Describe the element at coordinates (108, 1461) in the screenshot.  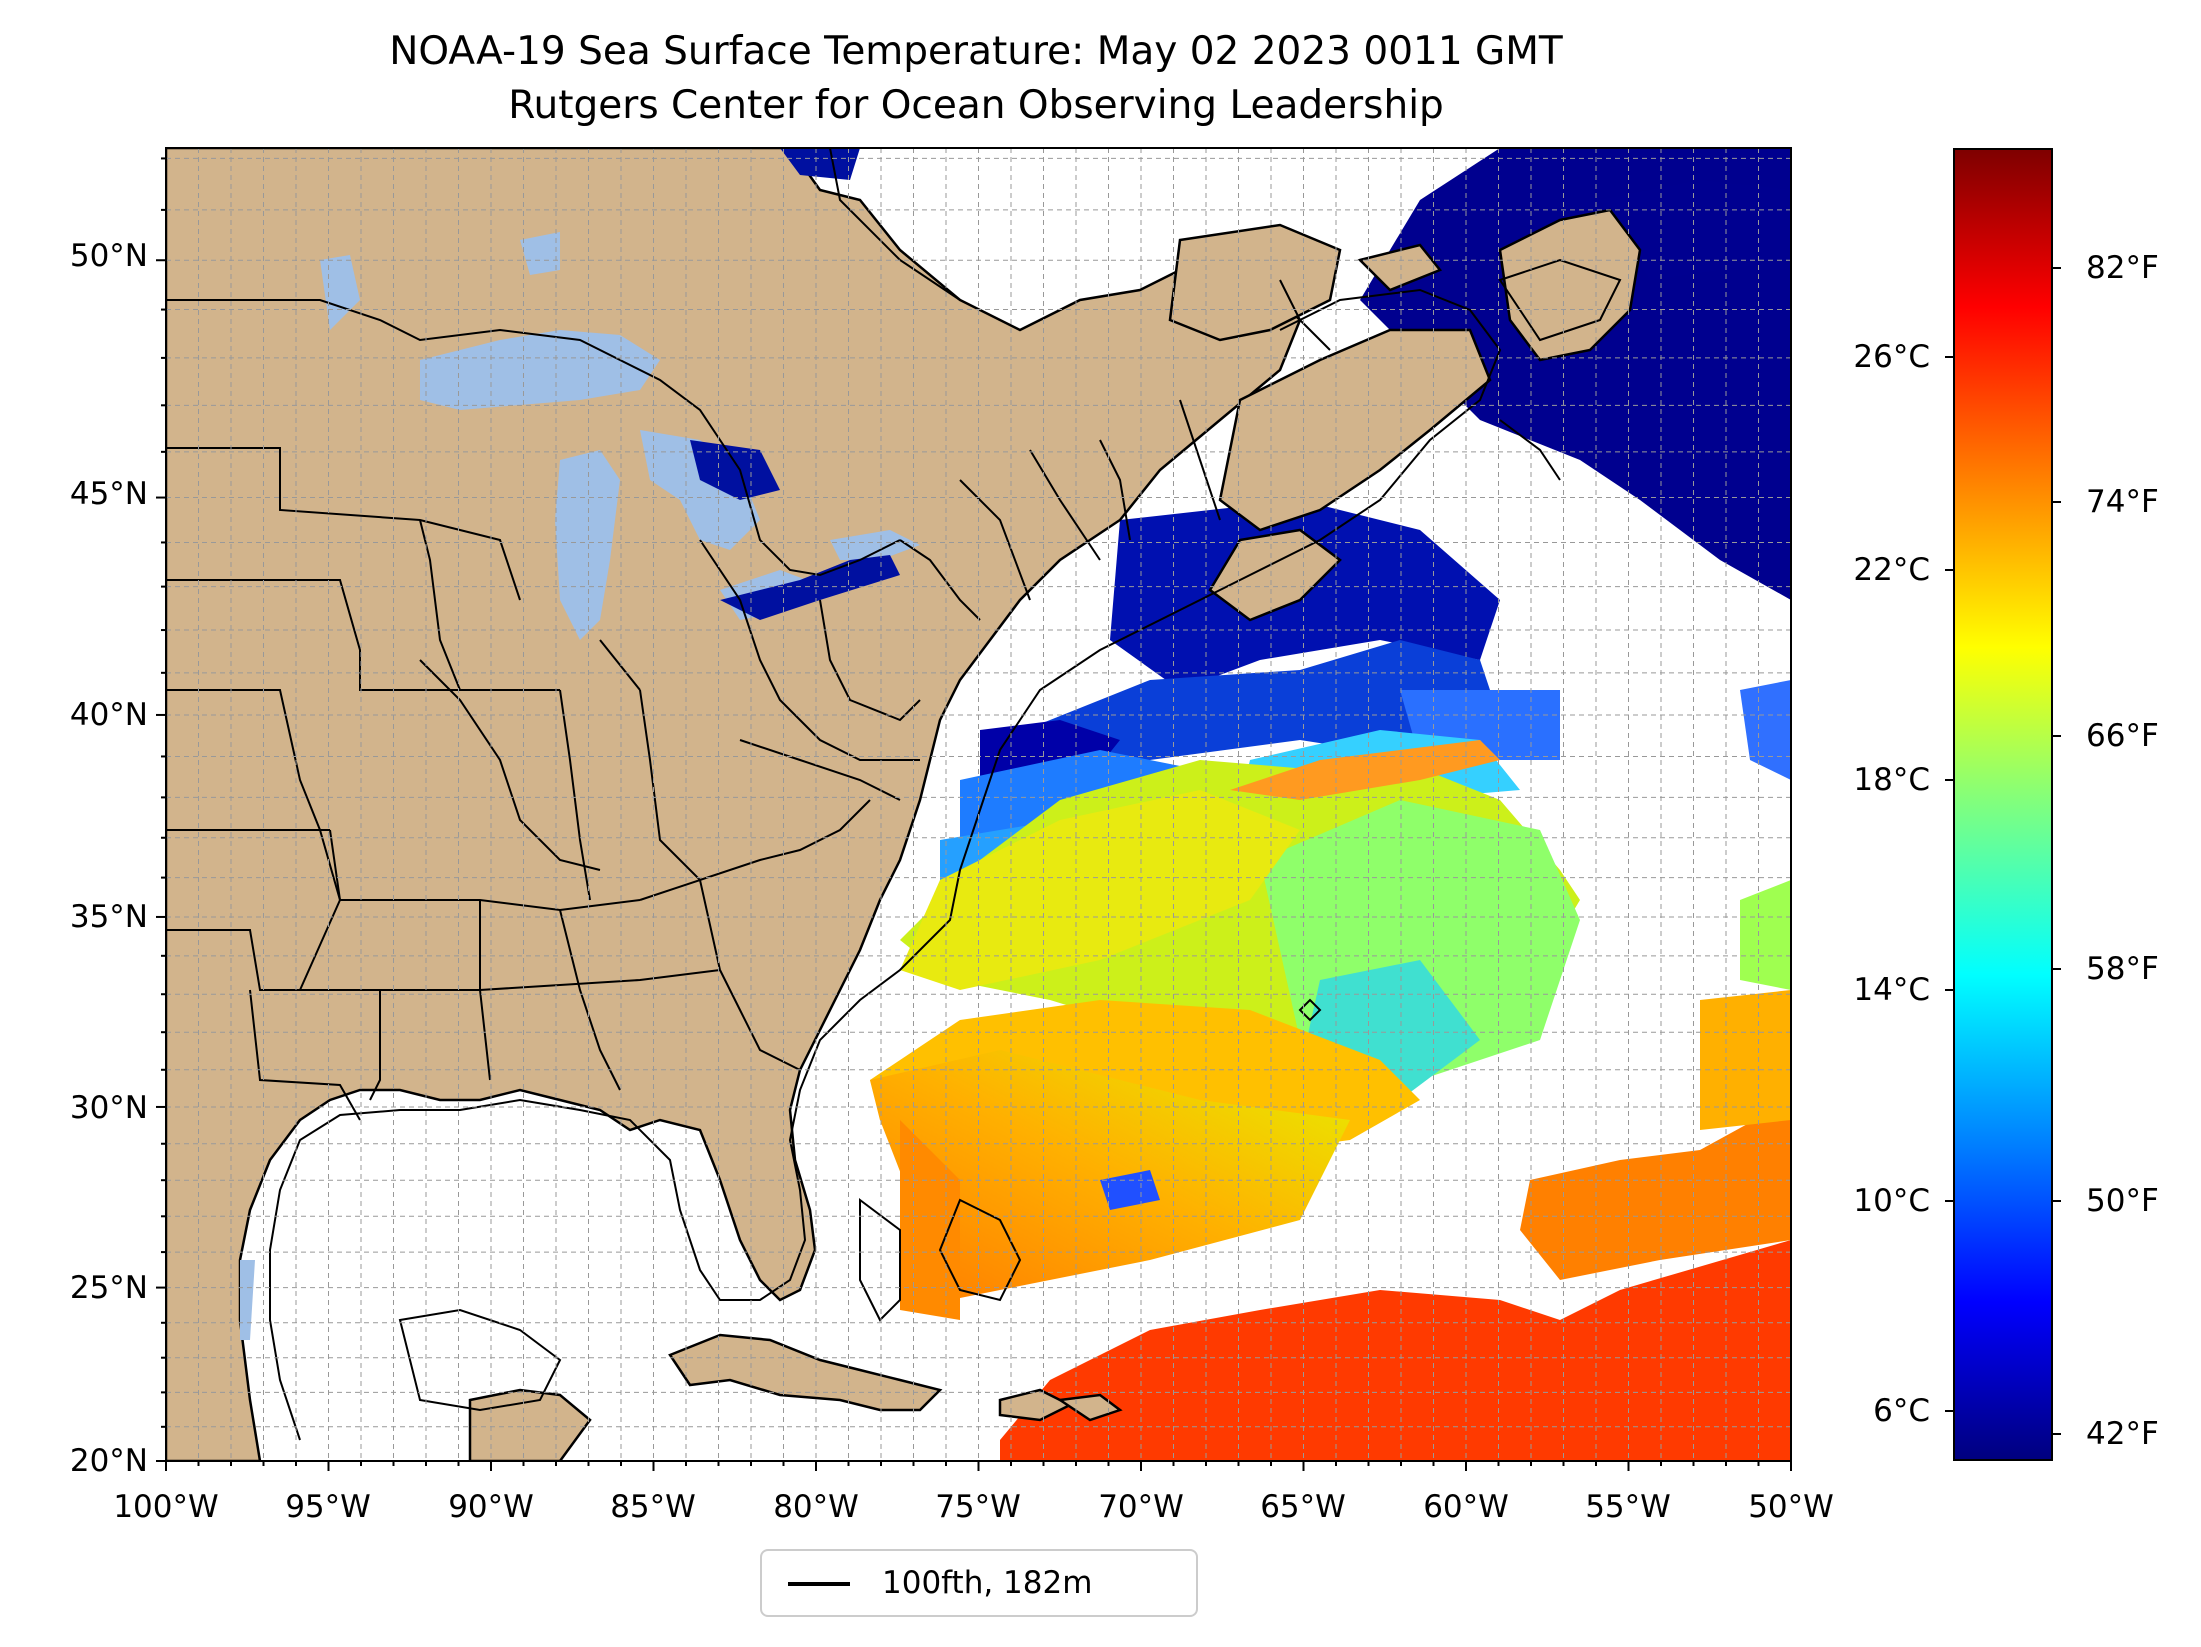
I see `lat-label: 20°N` at that location.